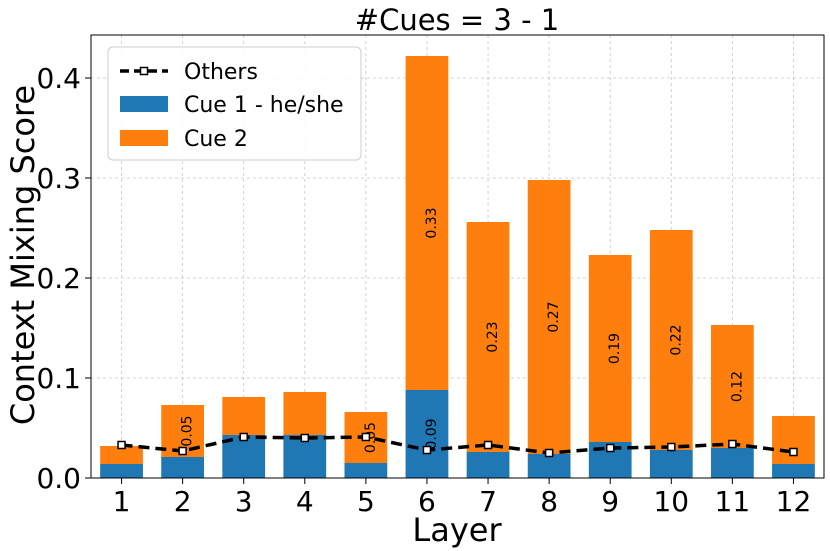  What do you see at coordinates (432, 222) in the screenshot?
I see `bar-value-label: 0.33` at bounding box center [432, 222].